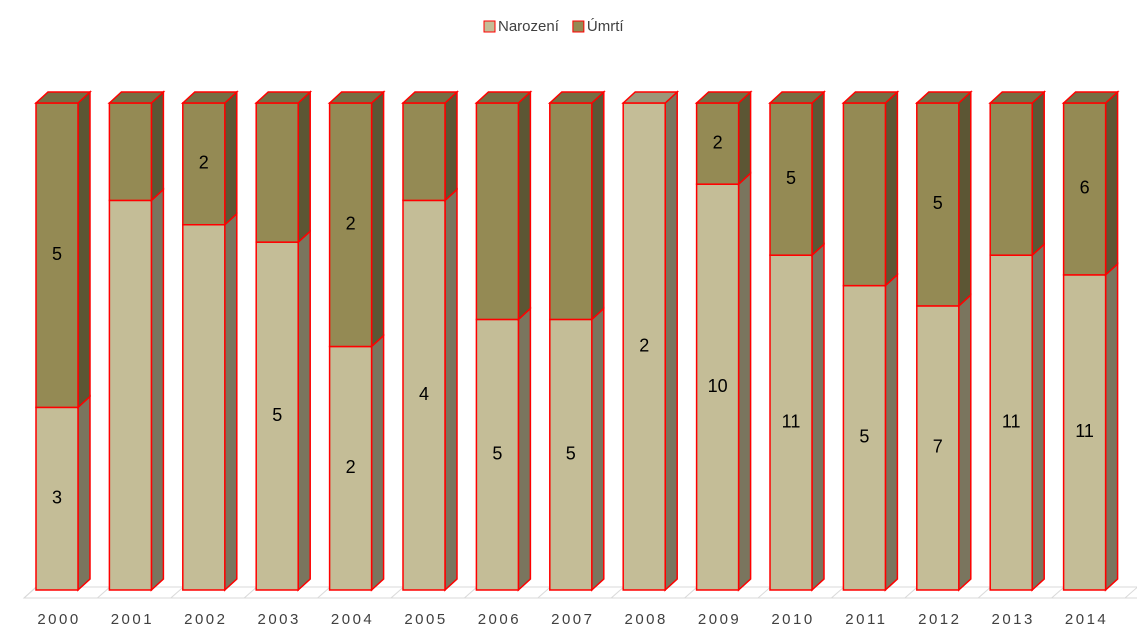 The height and width of the screenshot is (635, 1137). I want to click on data-label: 7, so click(938, 447).